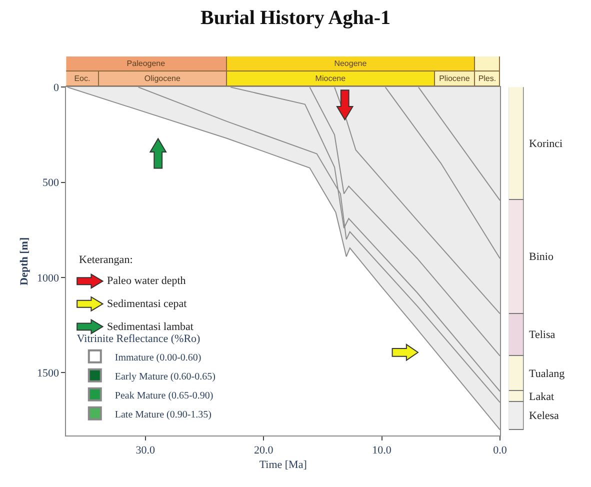 This screenshot has height=487, width=591. What do you see at coordinates (163, 414) in the screenshot?
I see `legend-label: Late Mature (0.90-1.35)` at bounding box center [163, 414].